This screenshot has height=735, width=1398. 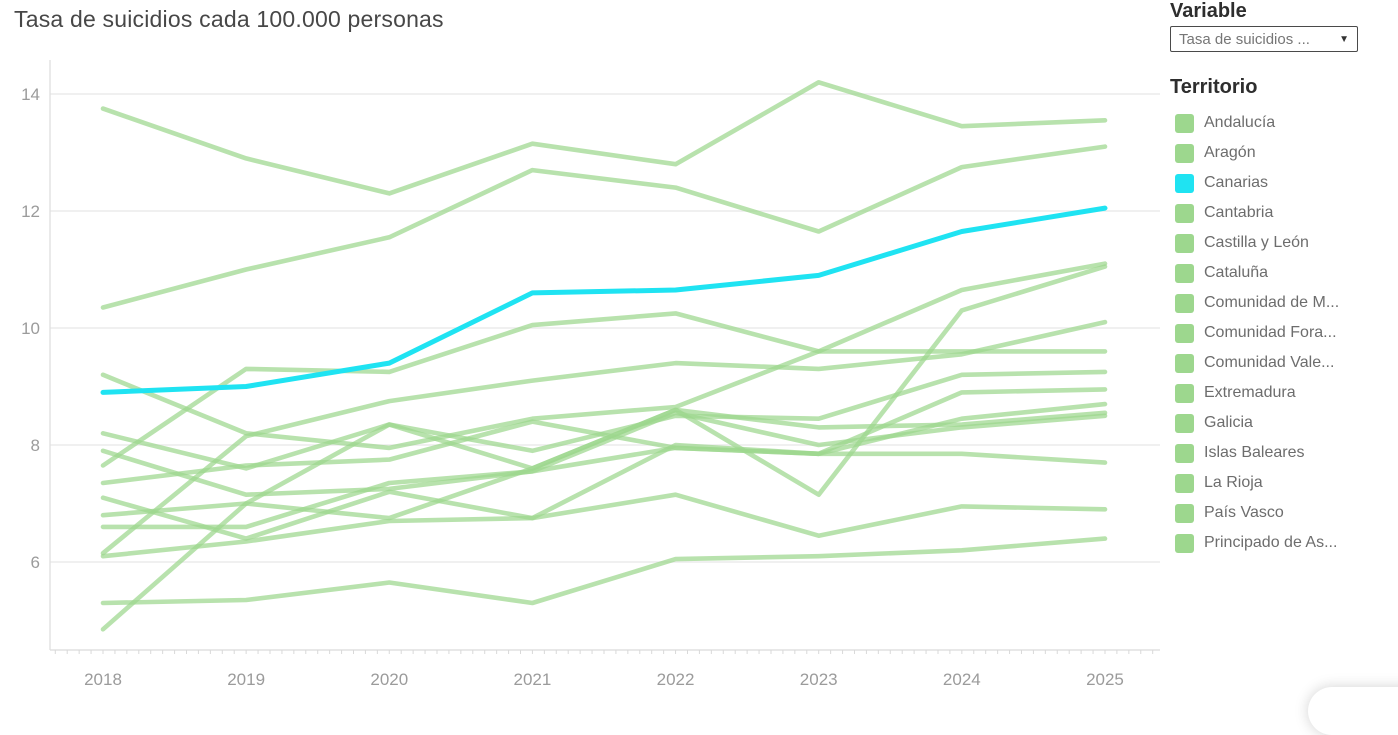 What do you see at coordinates (1236, 182) in the screenshot?
I see `legend-label: Canarias` at bounding box center [1236, 182].